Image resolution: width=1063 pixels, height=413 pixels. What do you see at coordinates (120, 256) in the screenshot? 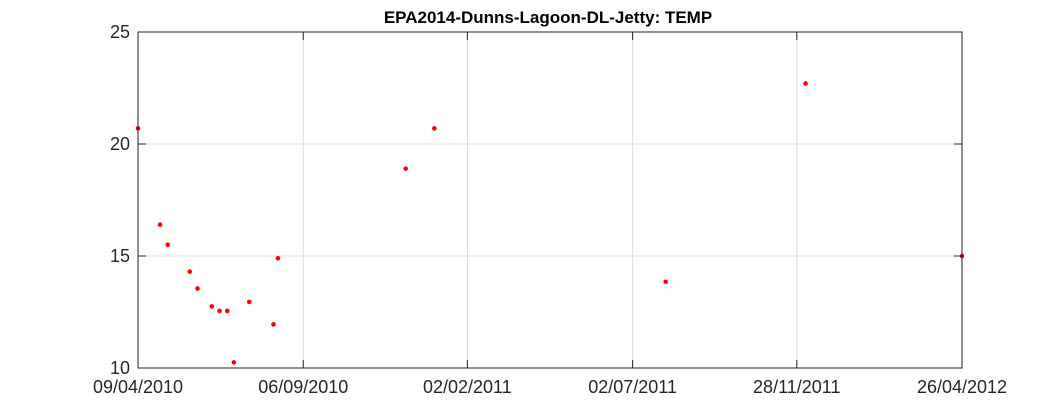
I see `y-tick-label: 15` at bounding box center [120, 256].